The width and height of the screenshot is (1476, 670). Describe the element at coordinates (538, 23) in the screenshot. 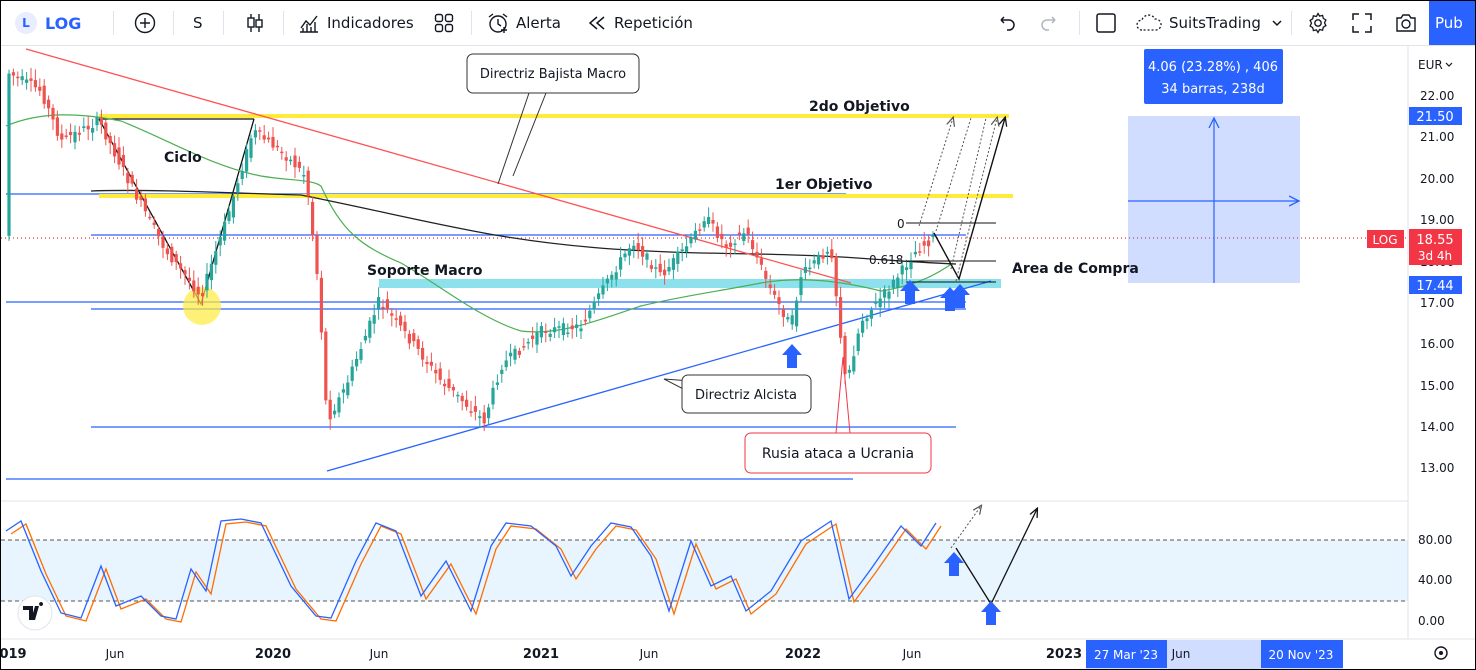

I see `alert-label: Alerta` at that location.